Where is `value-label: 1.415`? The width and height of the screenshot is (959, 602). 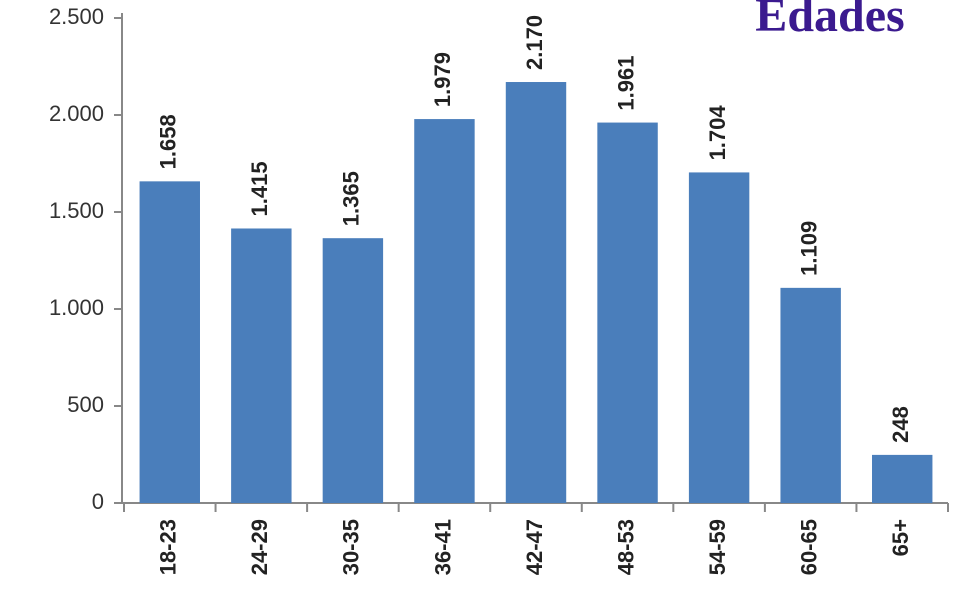
value-label: 1.415 is located at coordinates (259, 188).